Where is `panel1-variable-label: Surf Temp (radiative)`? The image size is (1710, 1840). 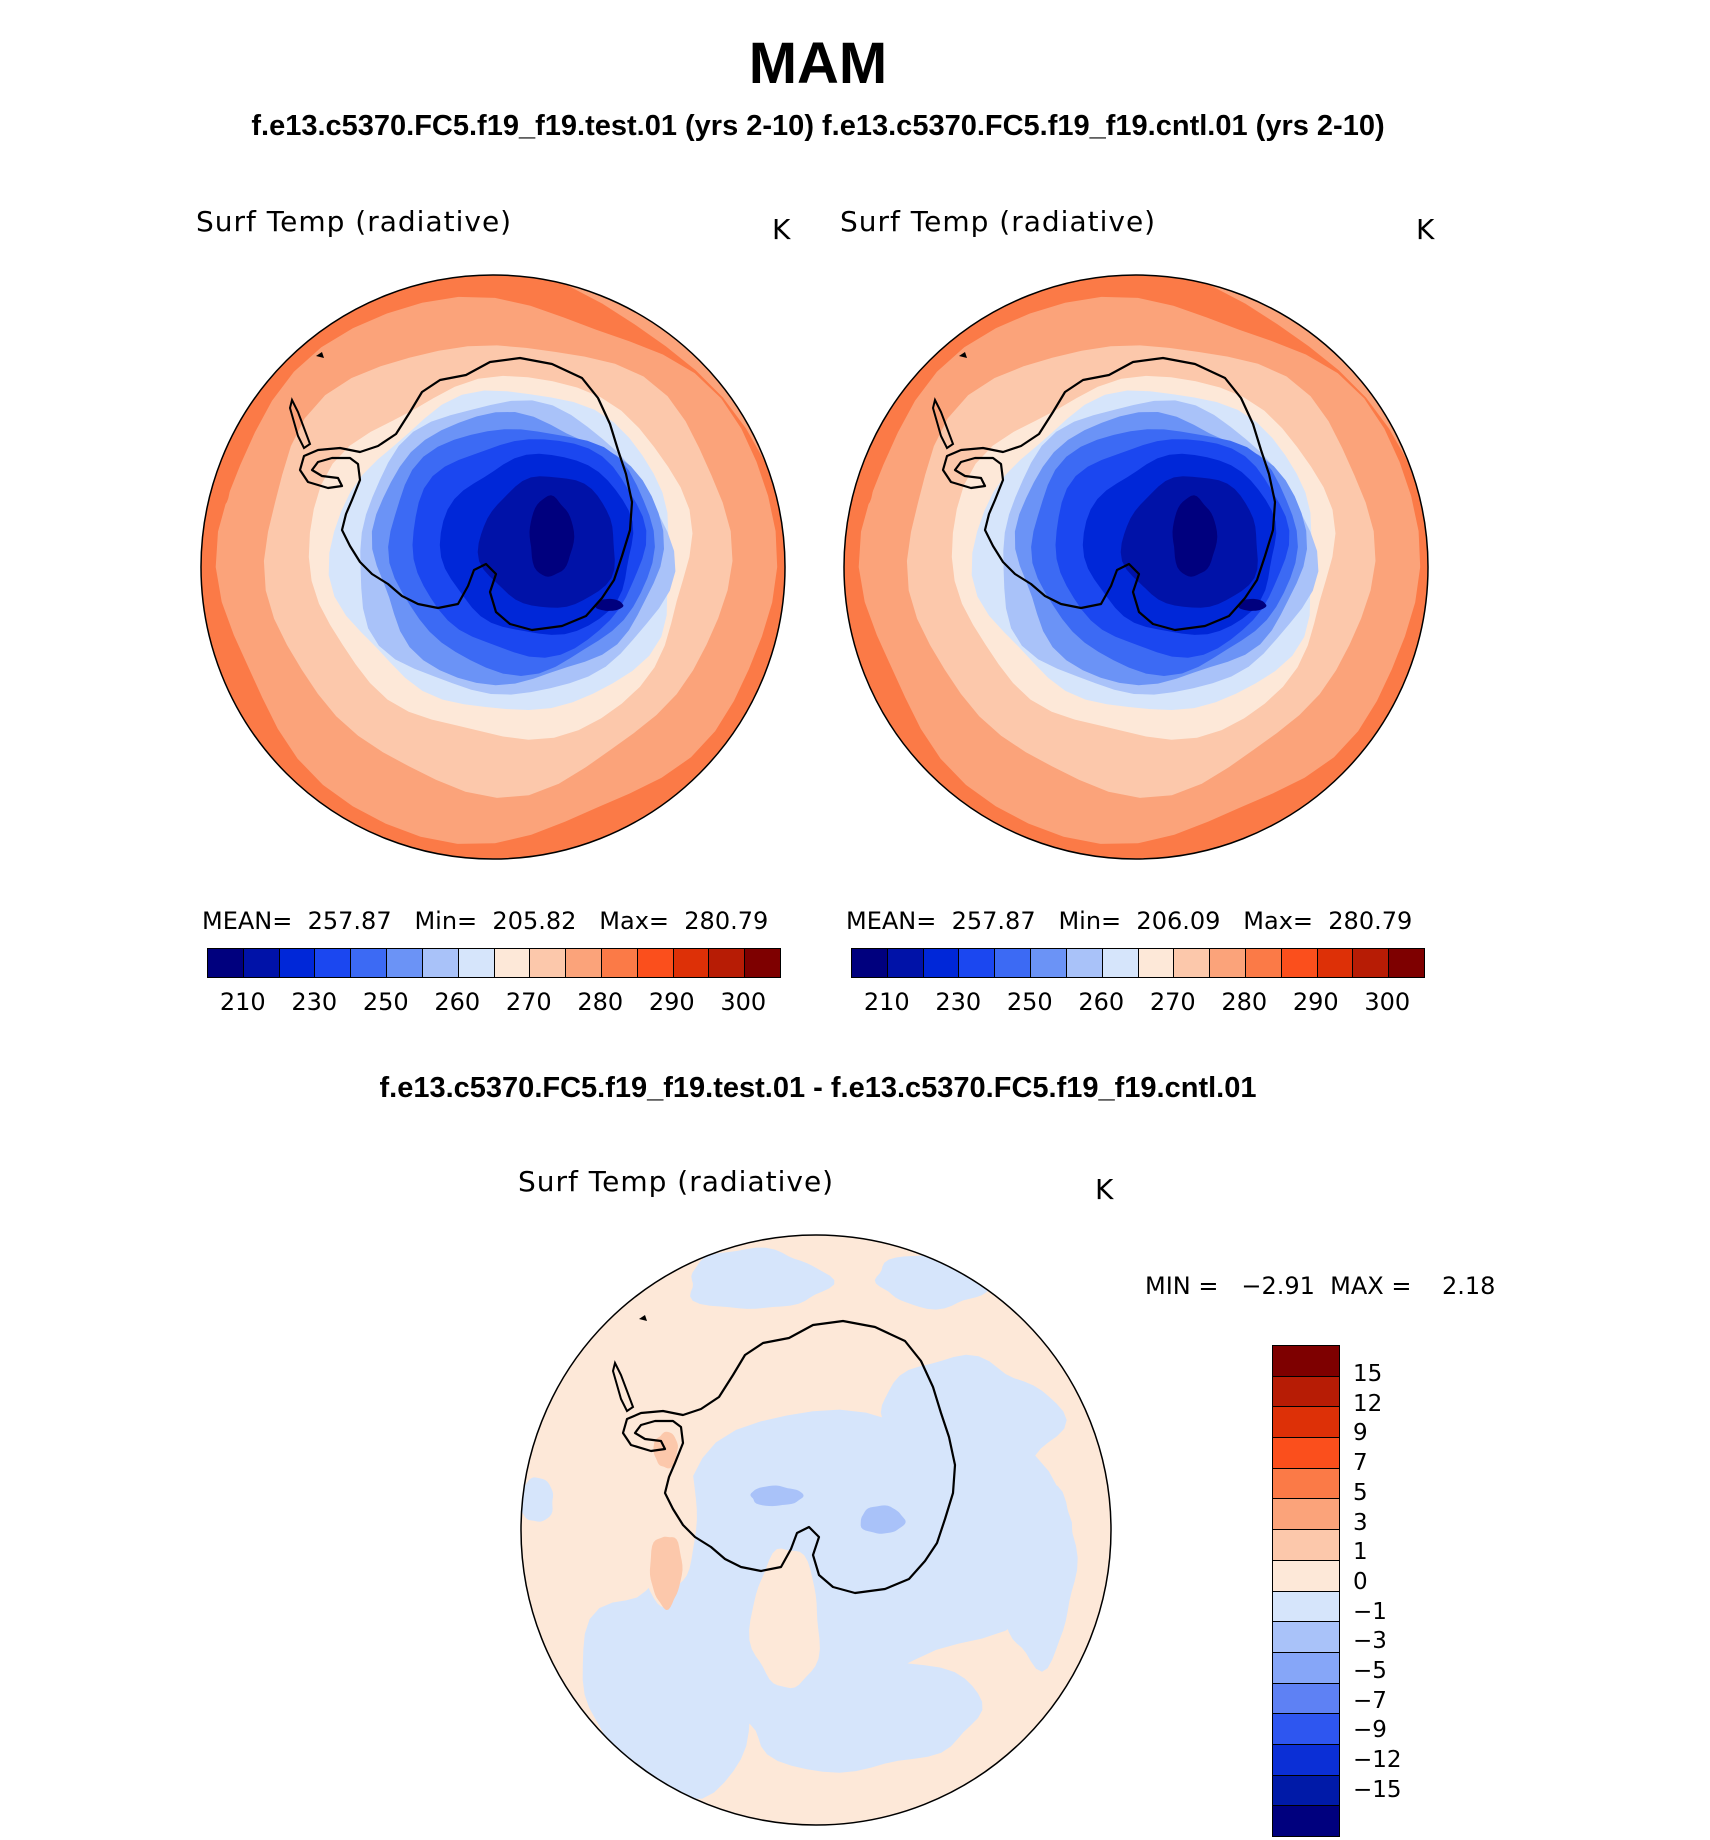
panel1-variable-label: Surf Temp (radiative) is located at coordinates (354, 221).